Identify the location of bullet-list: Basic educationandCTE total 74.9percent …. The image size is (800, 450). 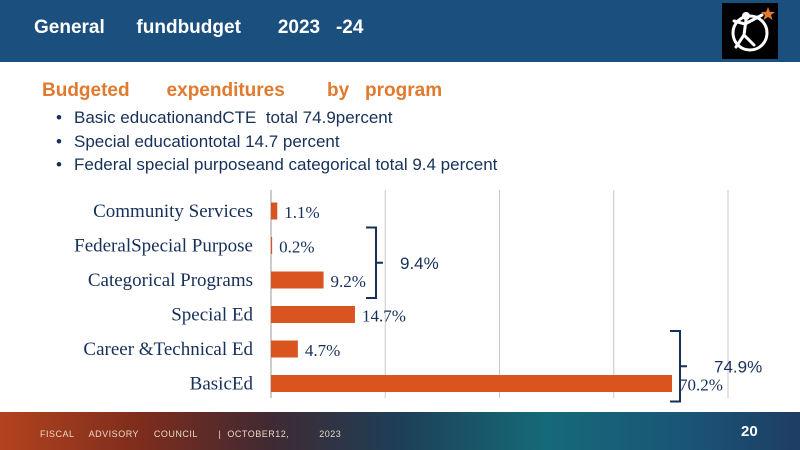
(276, 141).